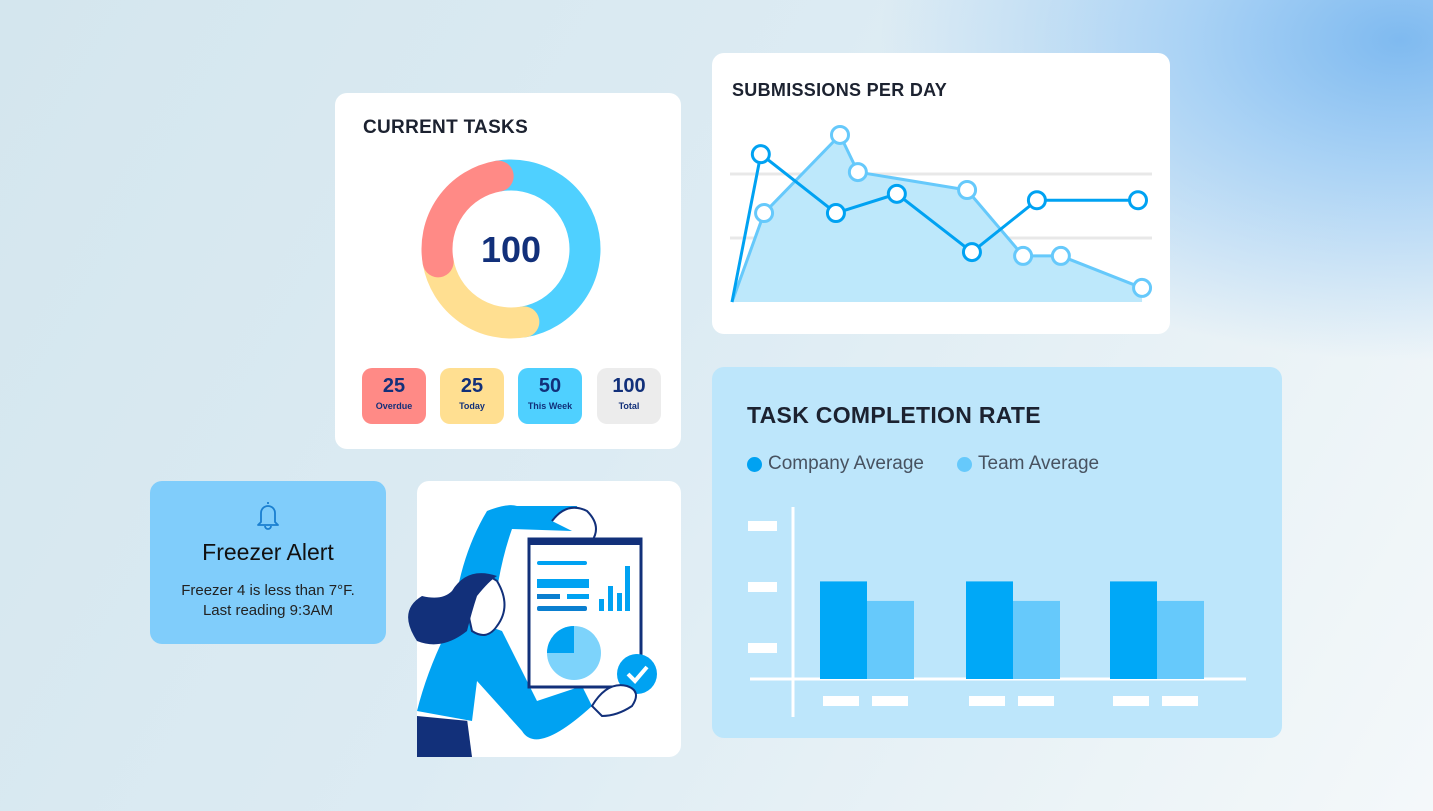  What do you see at coordinates (550, 406) in the screenshot?
I see `stat-label: This Week` at bounding box center [550, 406].